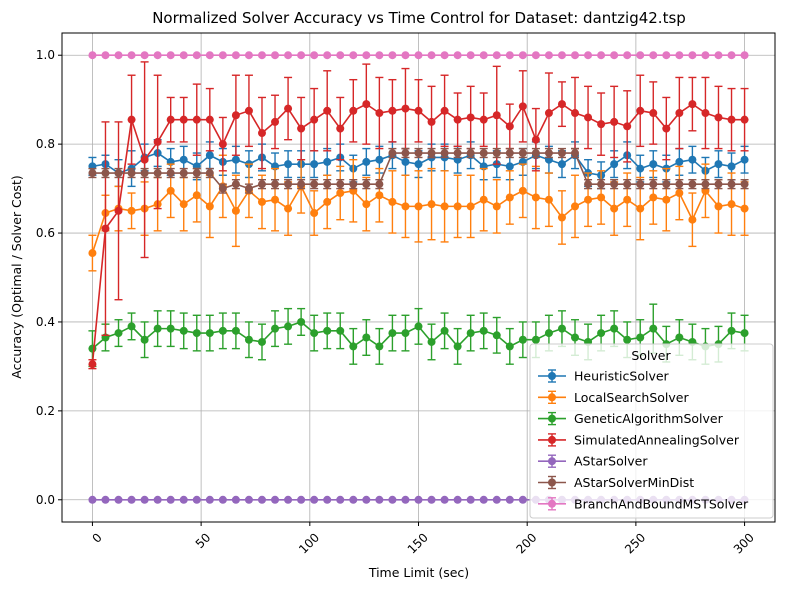 The height and width of the screenshot is (590, 790). What do you see at coordinates (604, 376) in the screenshot?
I see `legend-item: HeuristicSolver` at bounding box center [604, 376].